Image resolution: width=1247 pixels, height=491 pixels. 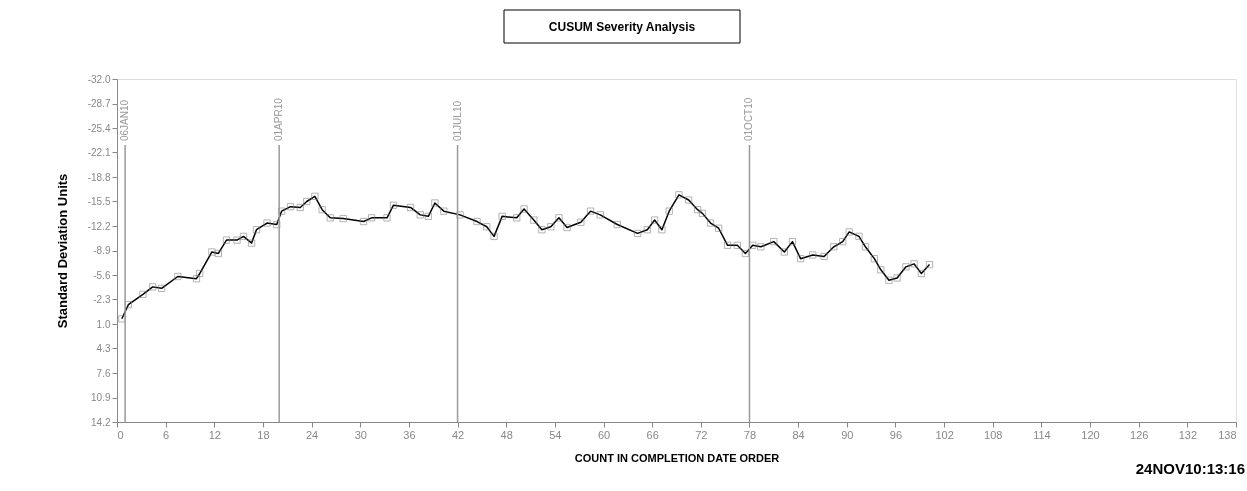 What do you see at coordinates (701, 434) in the screenshot?
I see `x-tick-label: 72` at bounding box center [701, 434].